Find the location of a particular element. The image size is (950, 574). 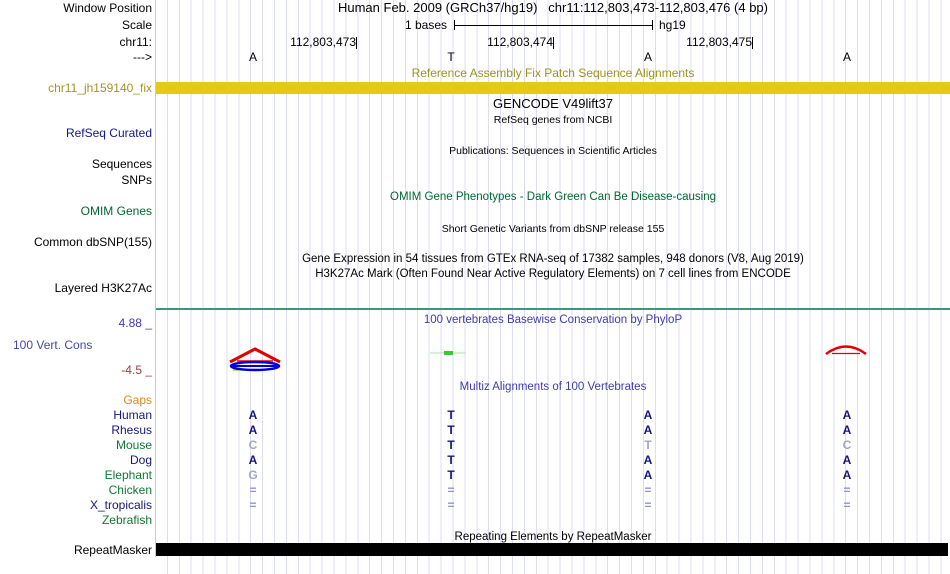

position-tick-label: 112,803,473 is located at coordinates (323, 42).